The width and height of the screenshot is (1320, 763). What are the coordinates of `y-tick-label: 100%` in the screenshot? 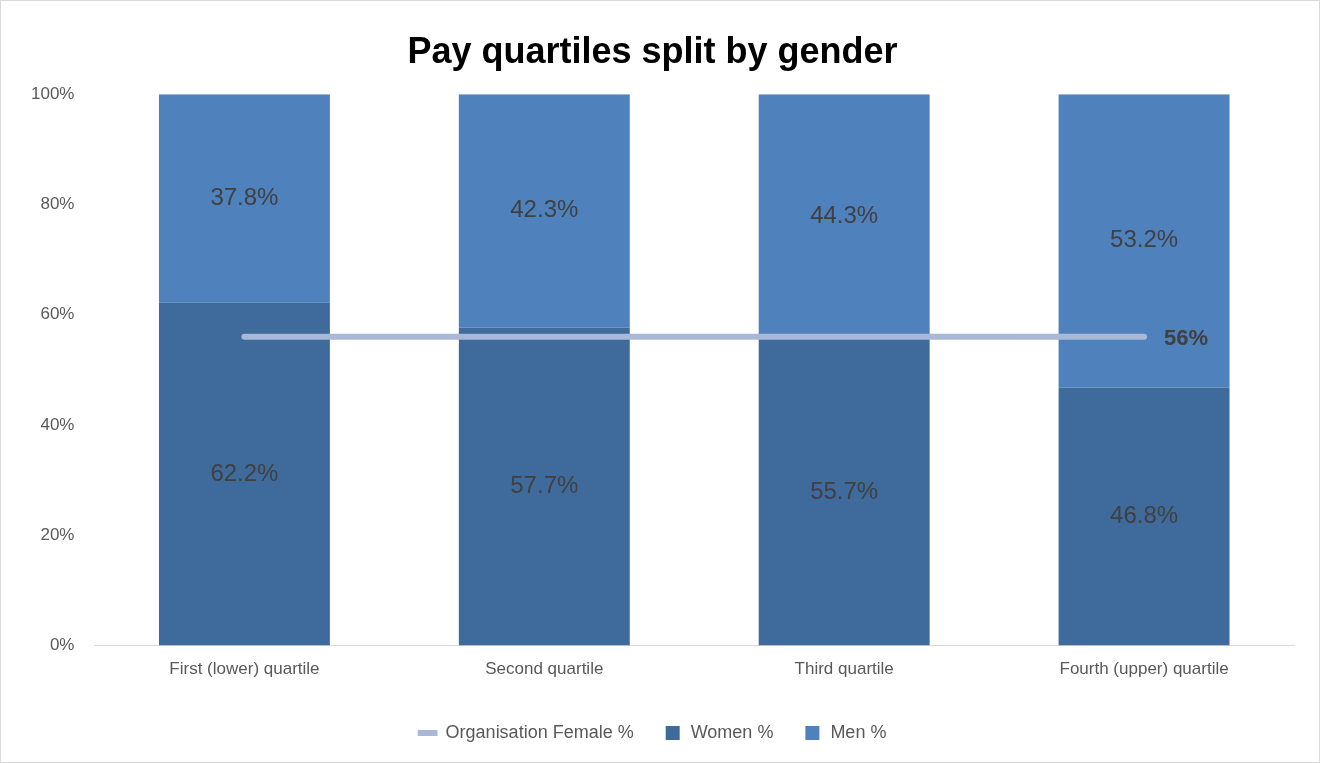 It's located at (53, 93).